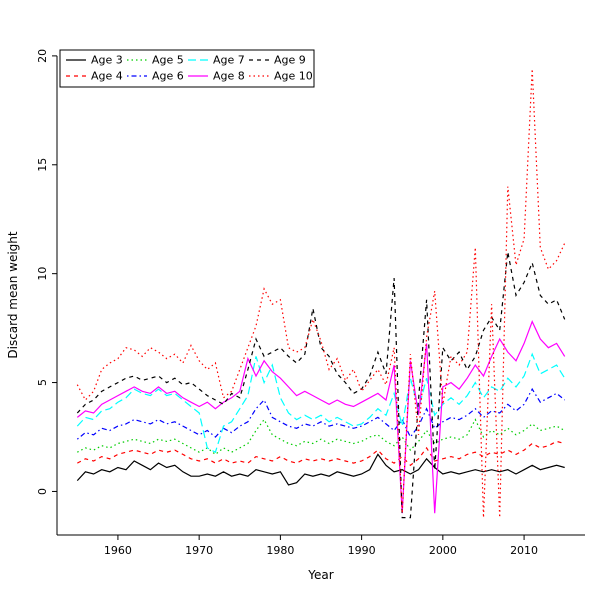 The image size is (600, 600). Describe the element at coordinates (107, 60) in the screenshot. I see `legend-label-age-3: Age 3` at that location.